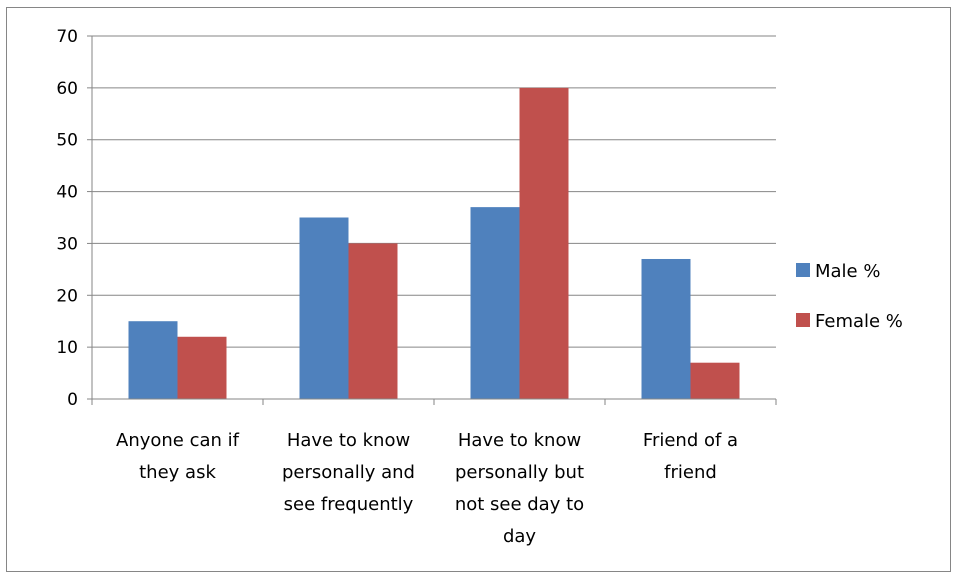 Image resolution: width=959 pixels, height=578 pixels. I want to click on legend-label-1: Female %, so click(859, 321).